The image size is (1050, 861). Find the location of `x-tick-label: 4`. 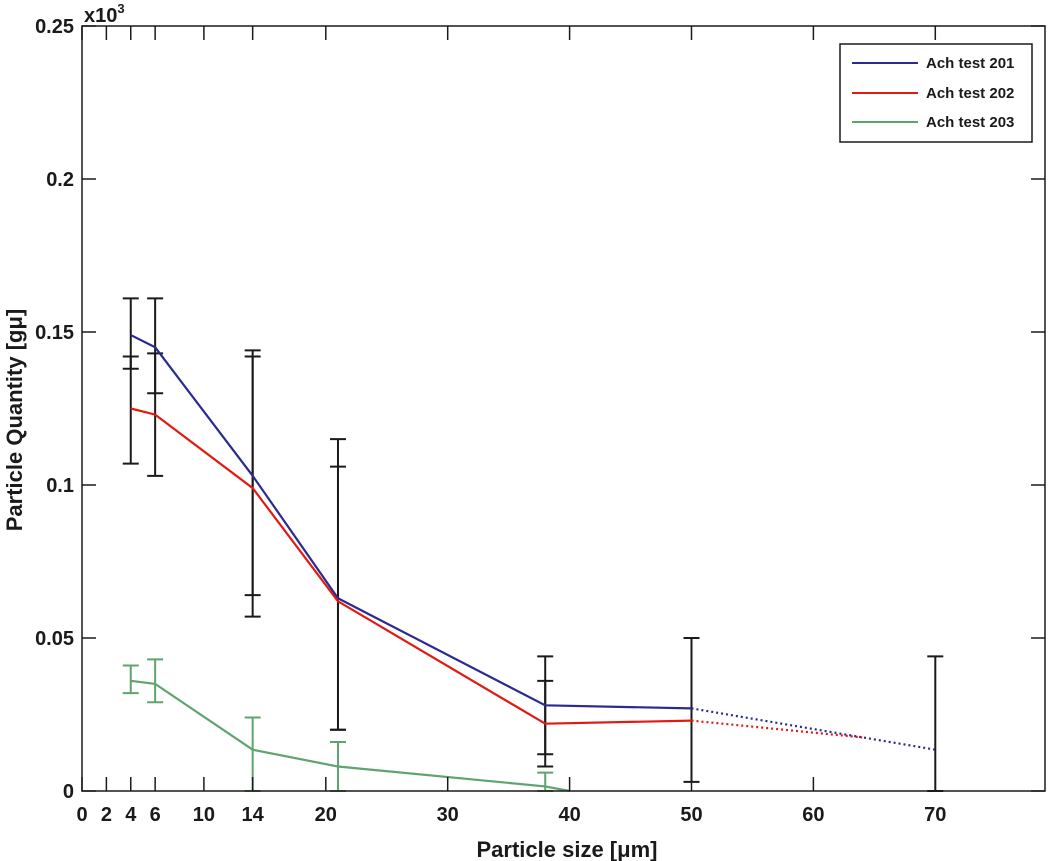

x-tick-label: 4 is located at coordinates (131, 815).